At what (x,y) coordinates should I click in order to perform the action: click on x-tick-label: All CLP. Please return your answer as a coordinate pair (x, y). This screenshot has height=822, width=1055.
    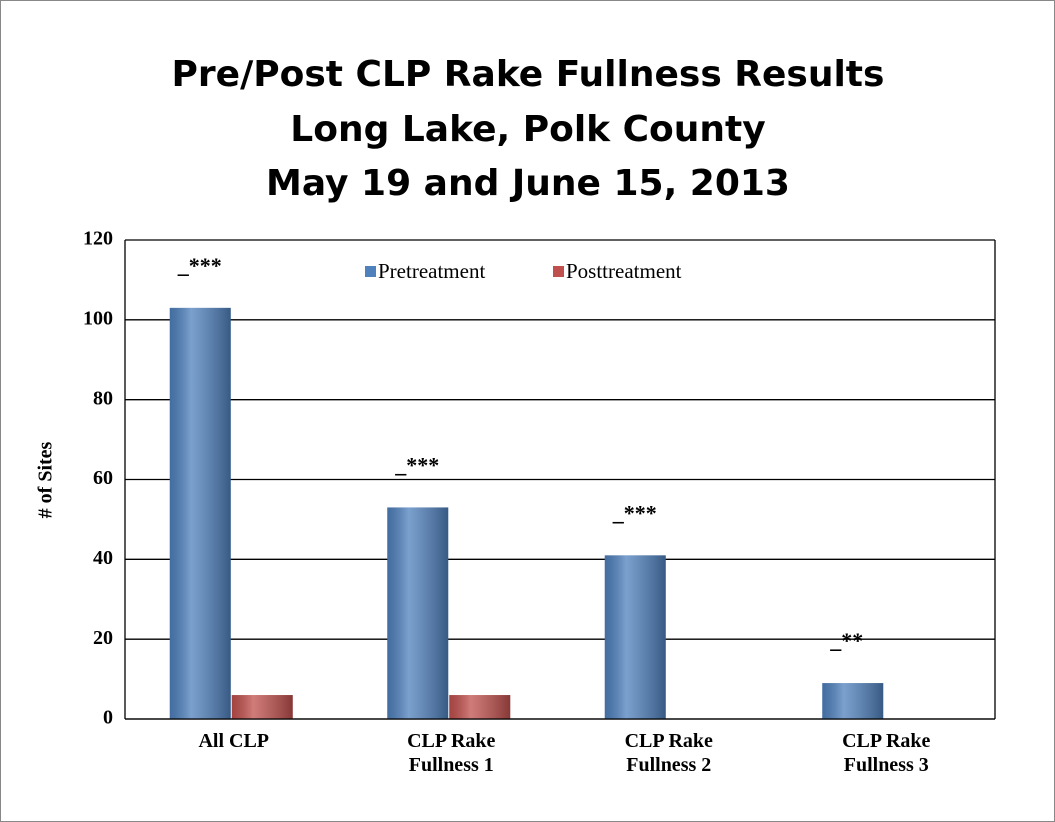
    Looking at the image, I should click on (234, 741).